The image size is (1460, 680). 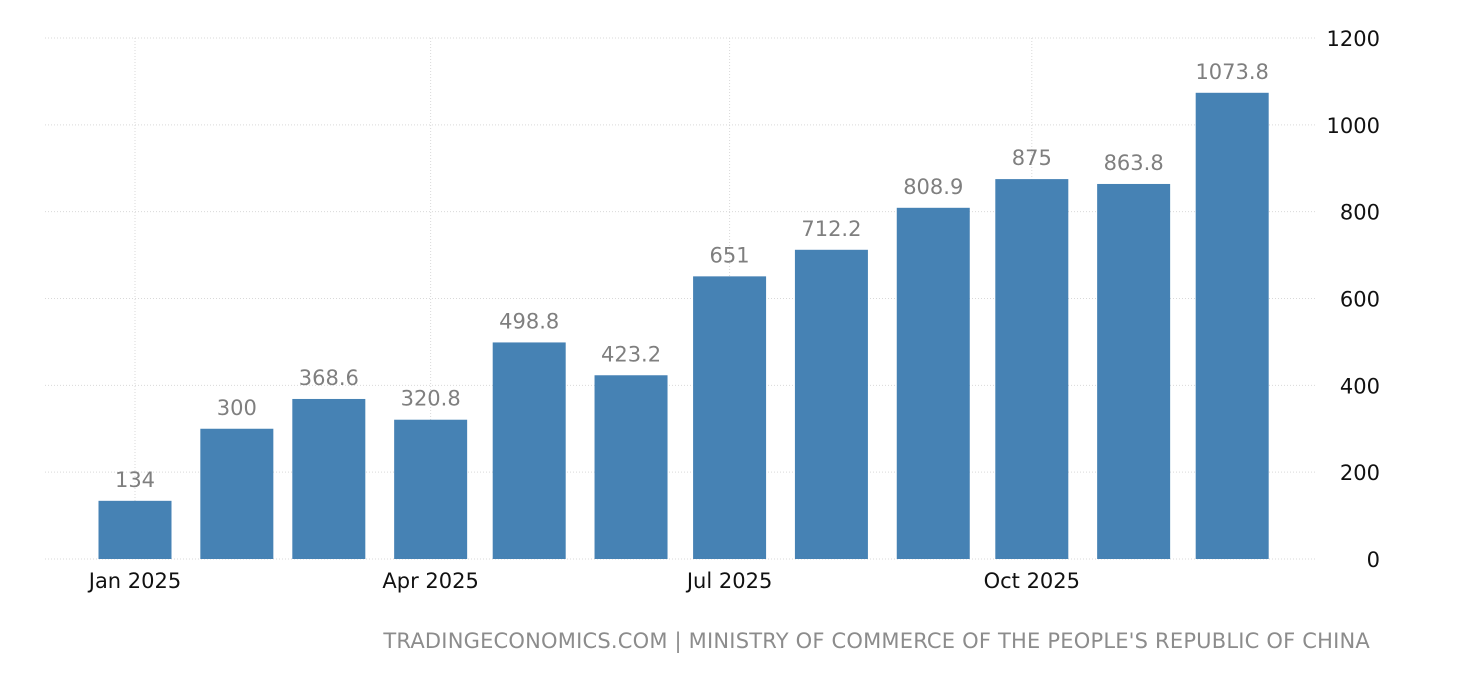 I want to click on bar-feb-2025, so click(x=237, y=493).